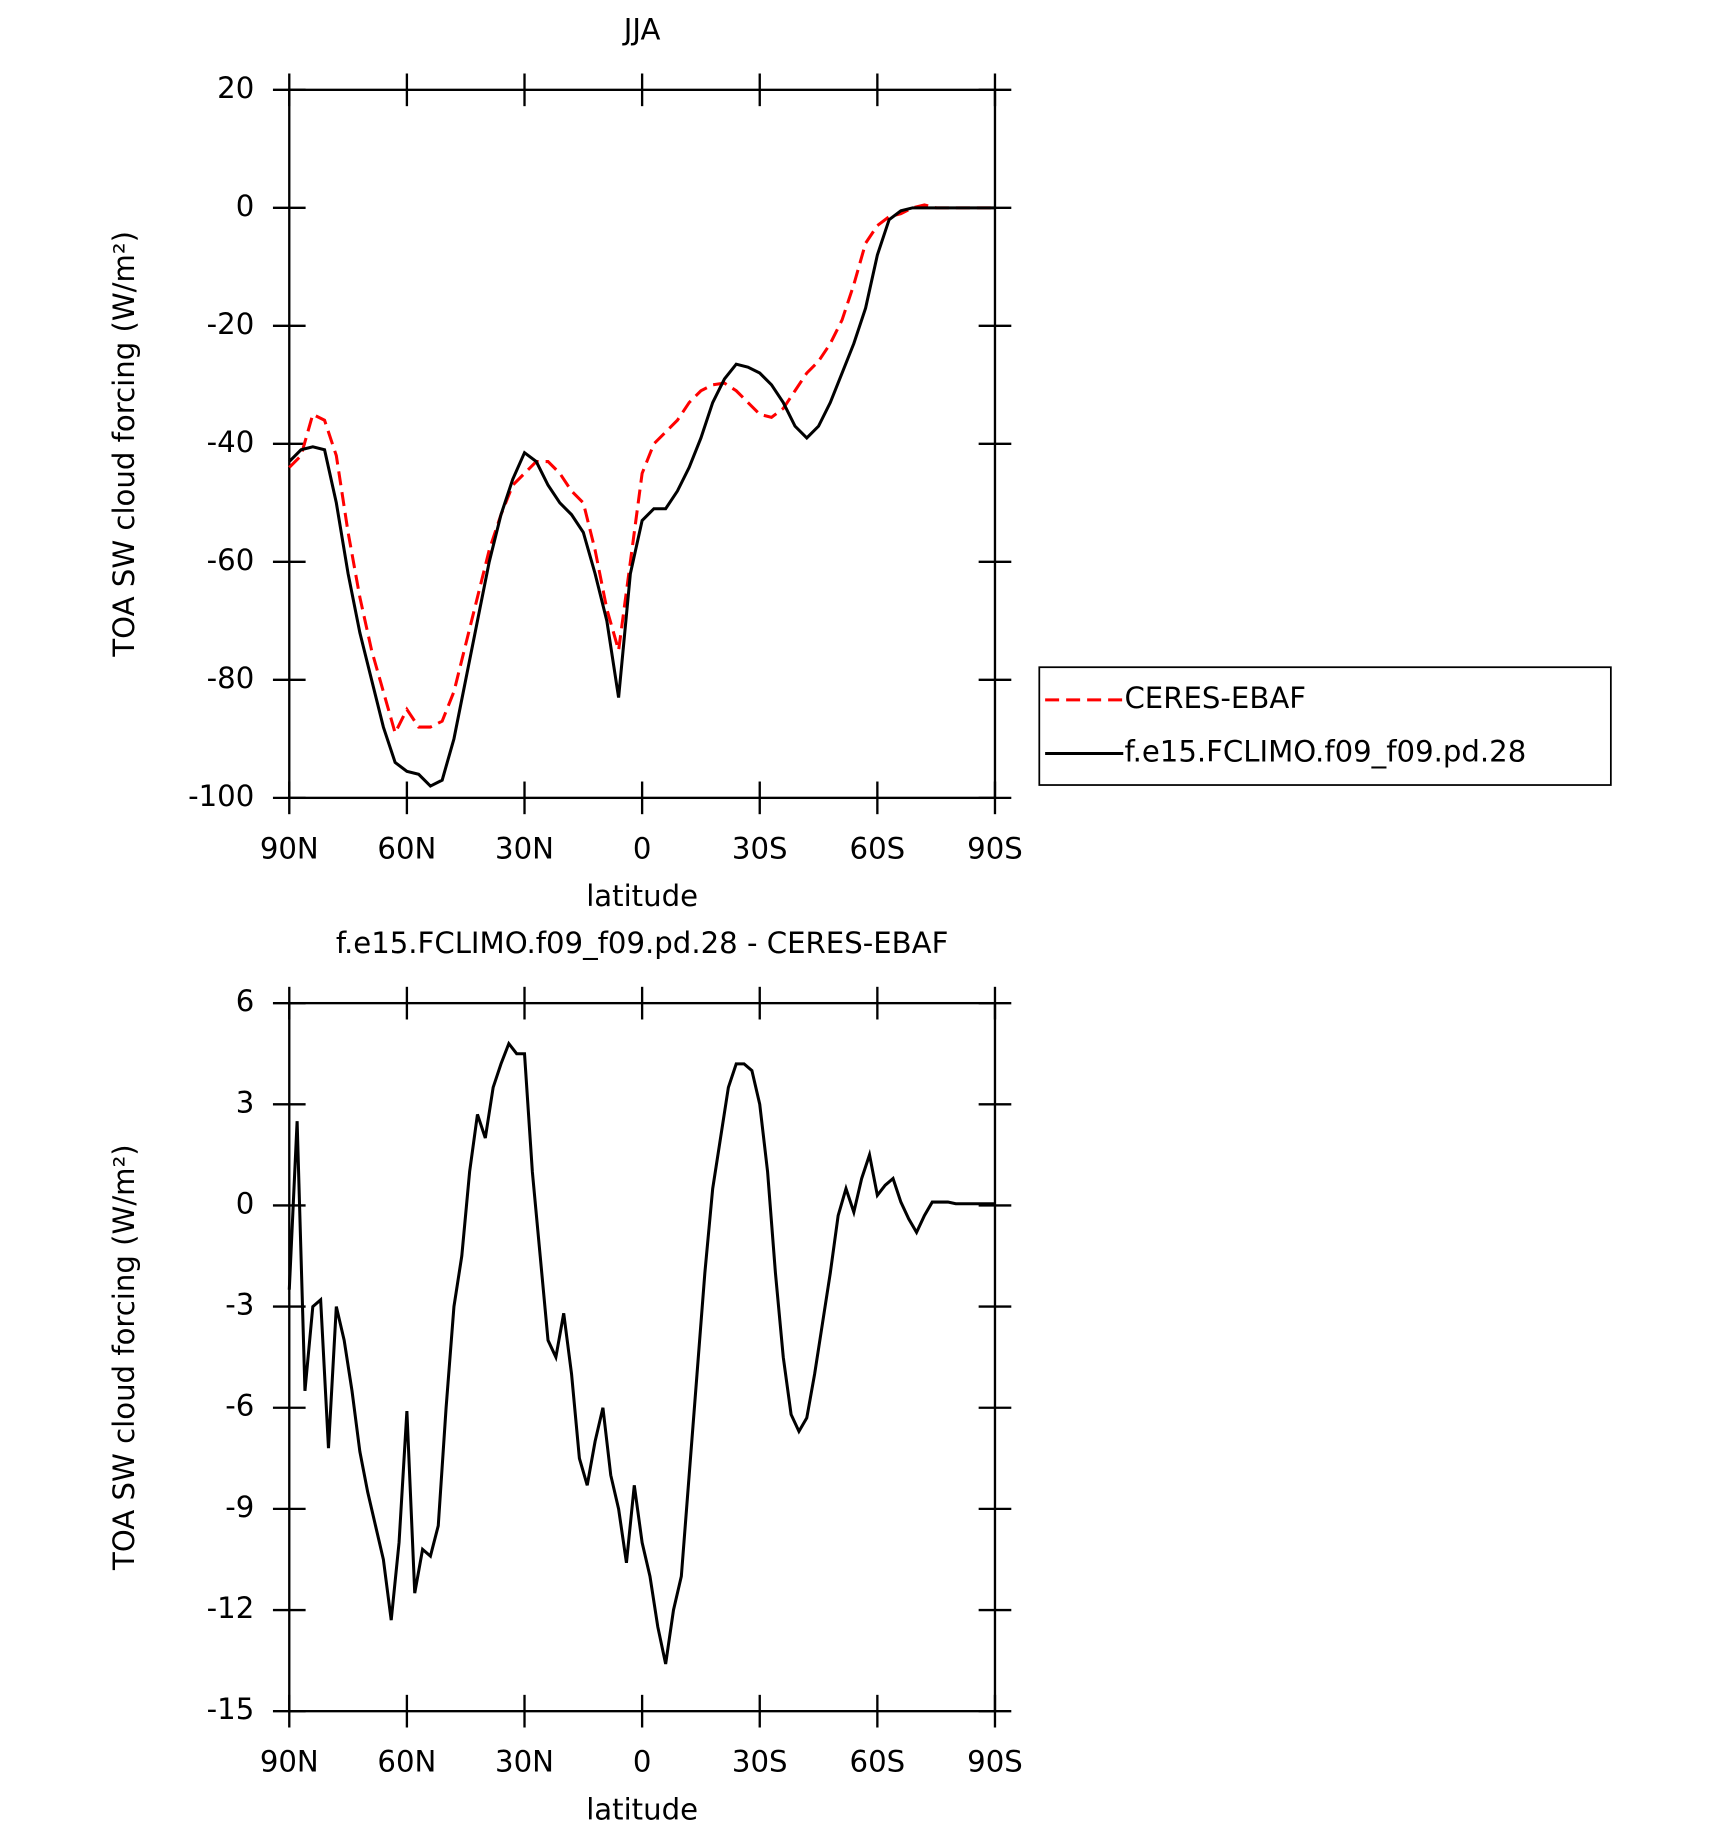  Describe the element at coordinates (239, 1507) in the screenshot. I see `y-tick-label: -9` at that location.